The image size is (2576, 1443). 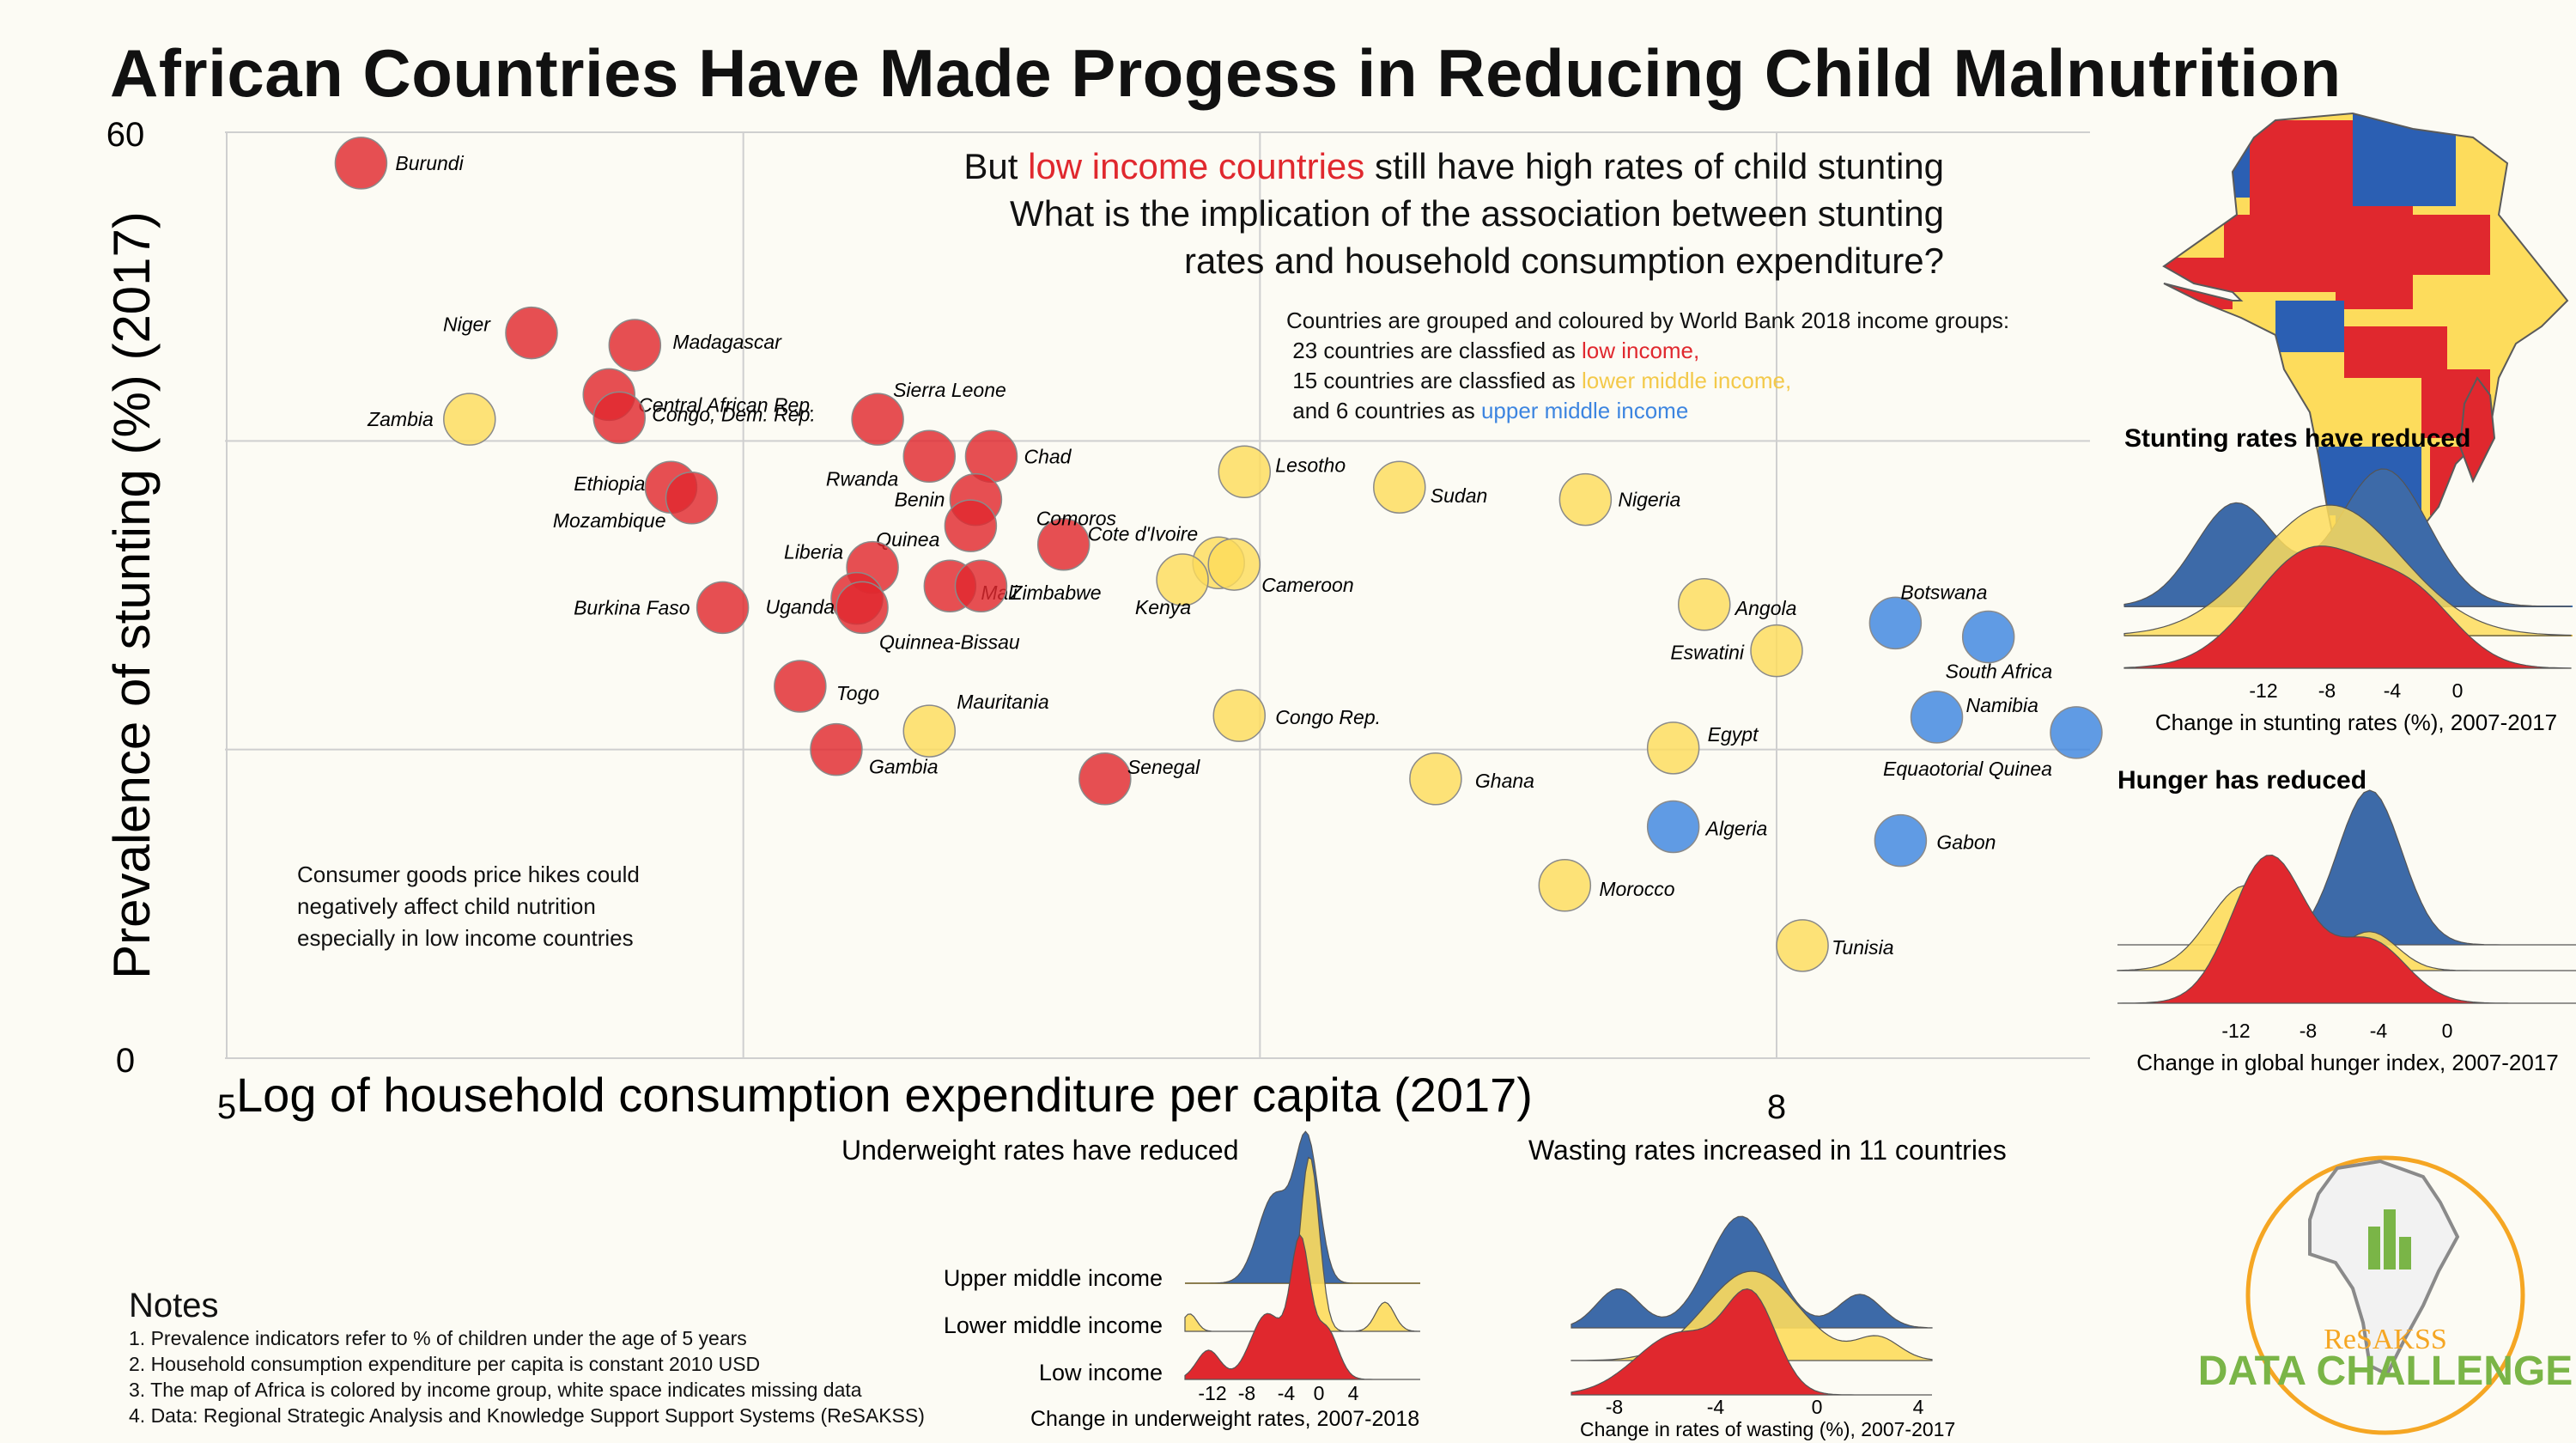 What do you see at coordinates (1163, 767) in the screenshot?
I see `point-label: Senegal` at bounding box center [1163, 767].